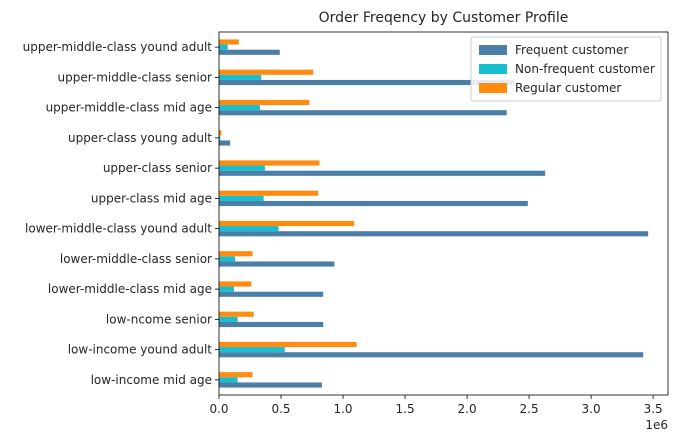 The image size is (693, 434). Describe the element at coordinates (585, 69) in the screenshot. I see `legend-label-1: Non-frequent customer` at that location.